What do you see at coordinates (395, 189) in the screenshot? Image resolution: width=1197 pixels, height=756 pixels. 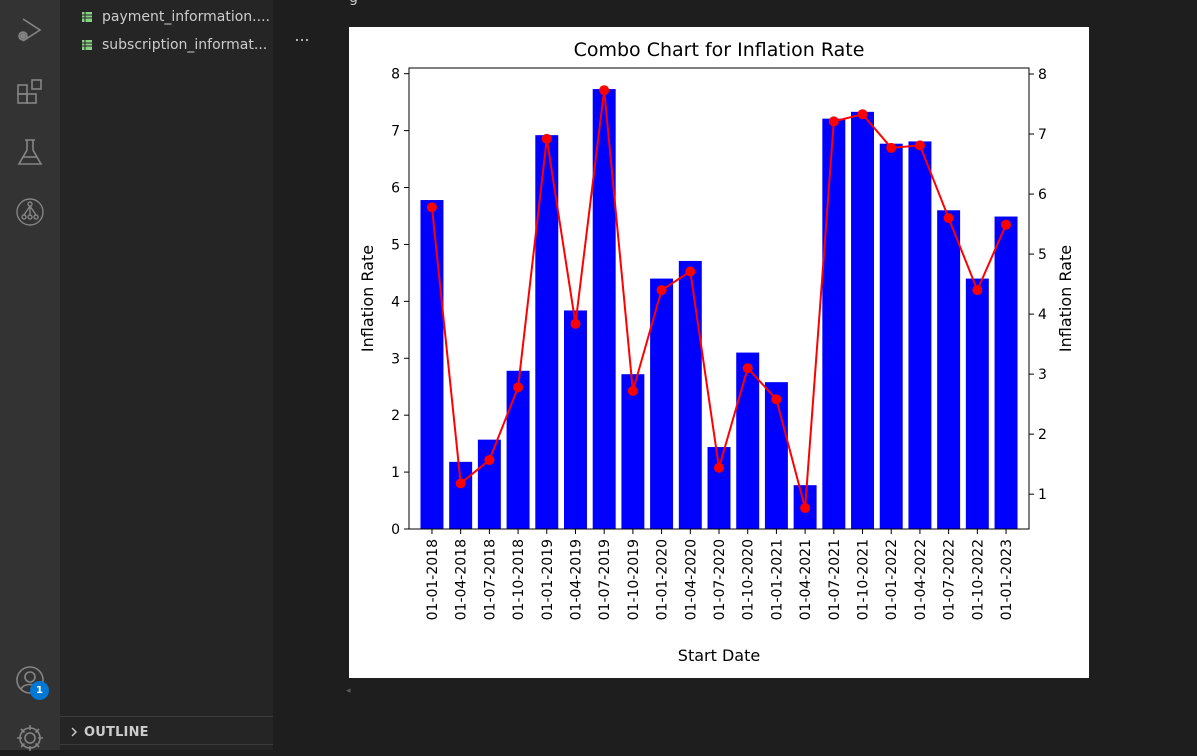 I see `y-tick-label: 6` at bounding box center [395, 189].